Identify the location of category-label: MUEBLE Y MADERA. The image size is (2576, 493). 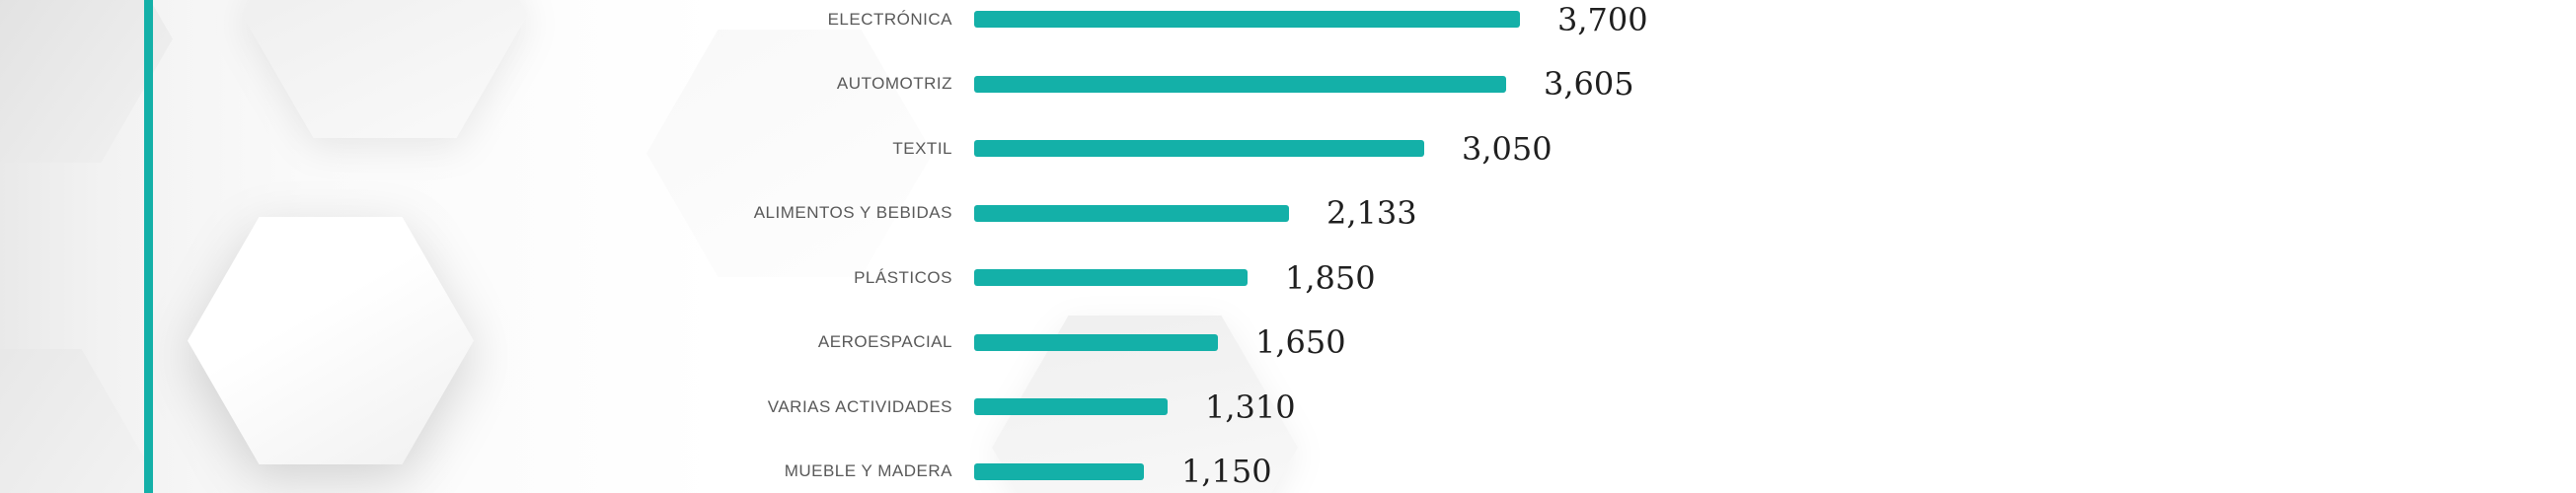
(868, 471).